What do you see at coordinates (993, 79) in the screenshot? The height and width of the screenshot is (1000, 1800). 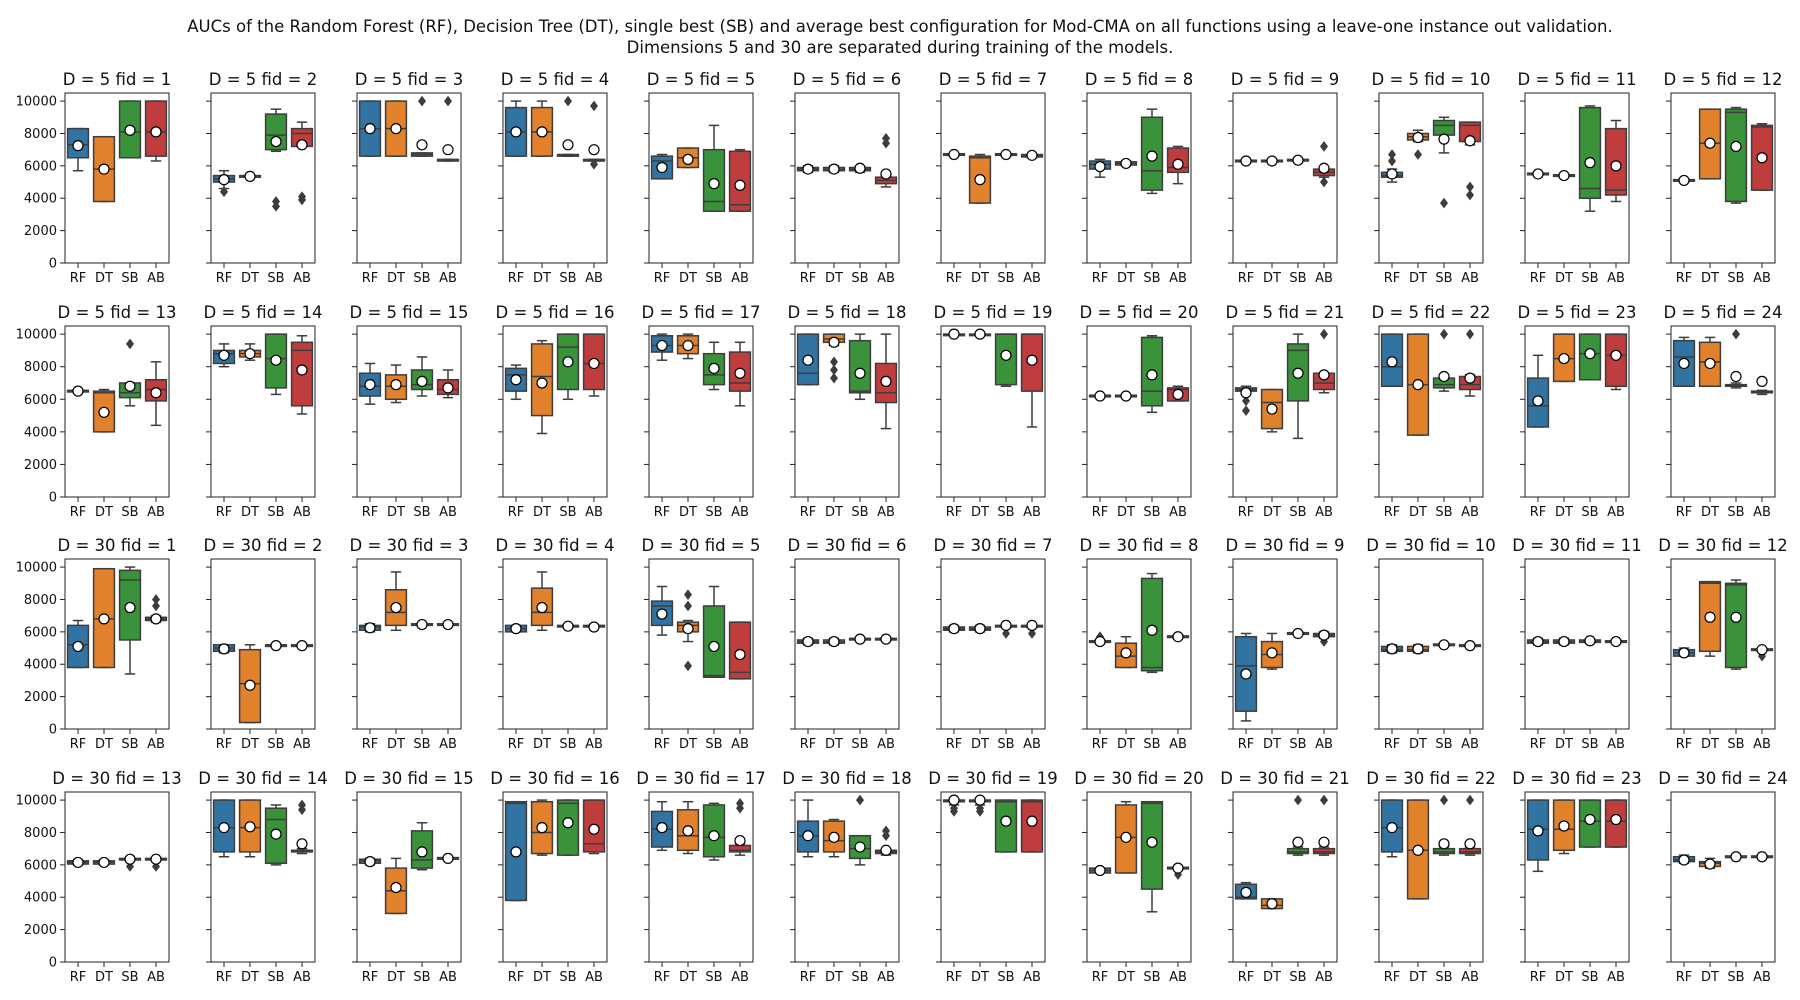 I see `subplot-title: D = 5 fid = 7` at bounding box center [993, 79].